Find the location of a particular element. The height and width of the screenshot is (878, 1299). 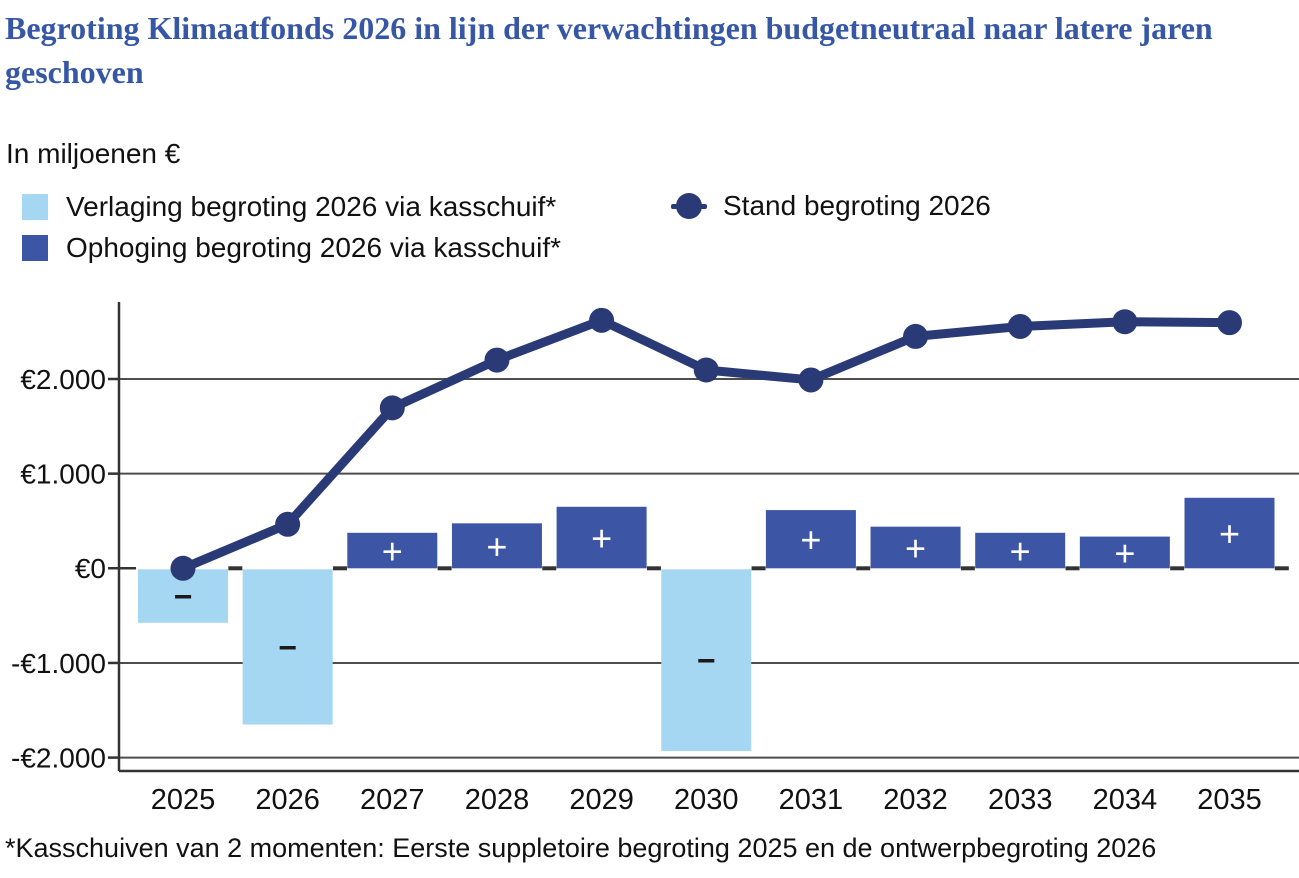

bar-sign-2029: + is located at coordinates (601, 537).